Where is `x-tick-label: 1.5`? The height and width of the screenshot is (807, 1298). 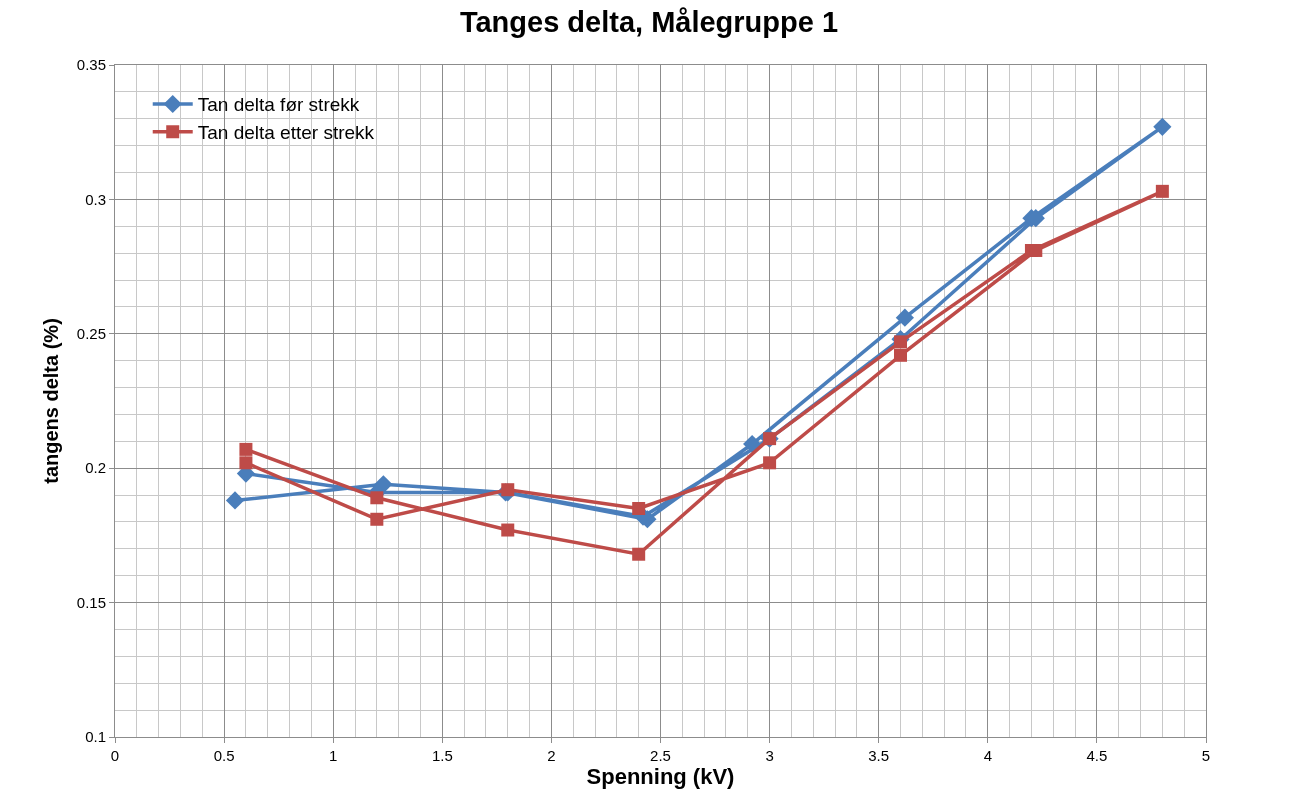
x-tick-label: 1.5 is located at coordinates (442, 755).